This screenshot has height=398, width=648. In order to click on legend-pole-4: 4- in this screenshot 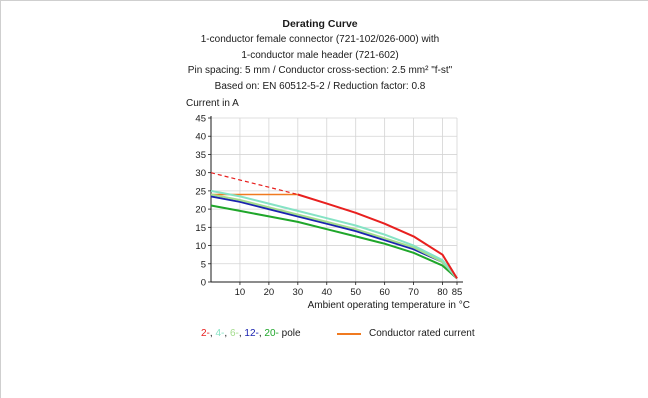, I will do `click(220, 333)`.